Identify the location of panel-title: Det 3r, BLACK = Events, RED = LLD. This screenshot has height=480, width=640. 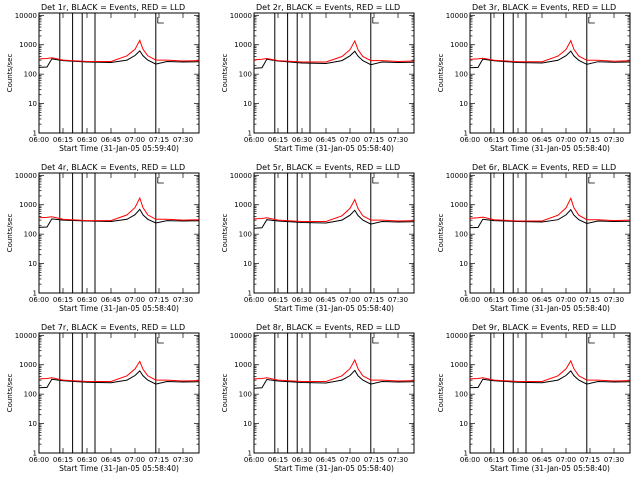
(544, 7).